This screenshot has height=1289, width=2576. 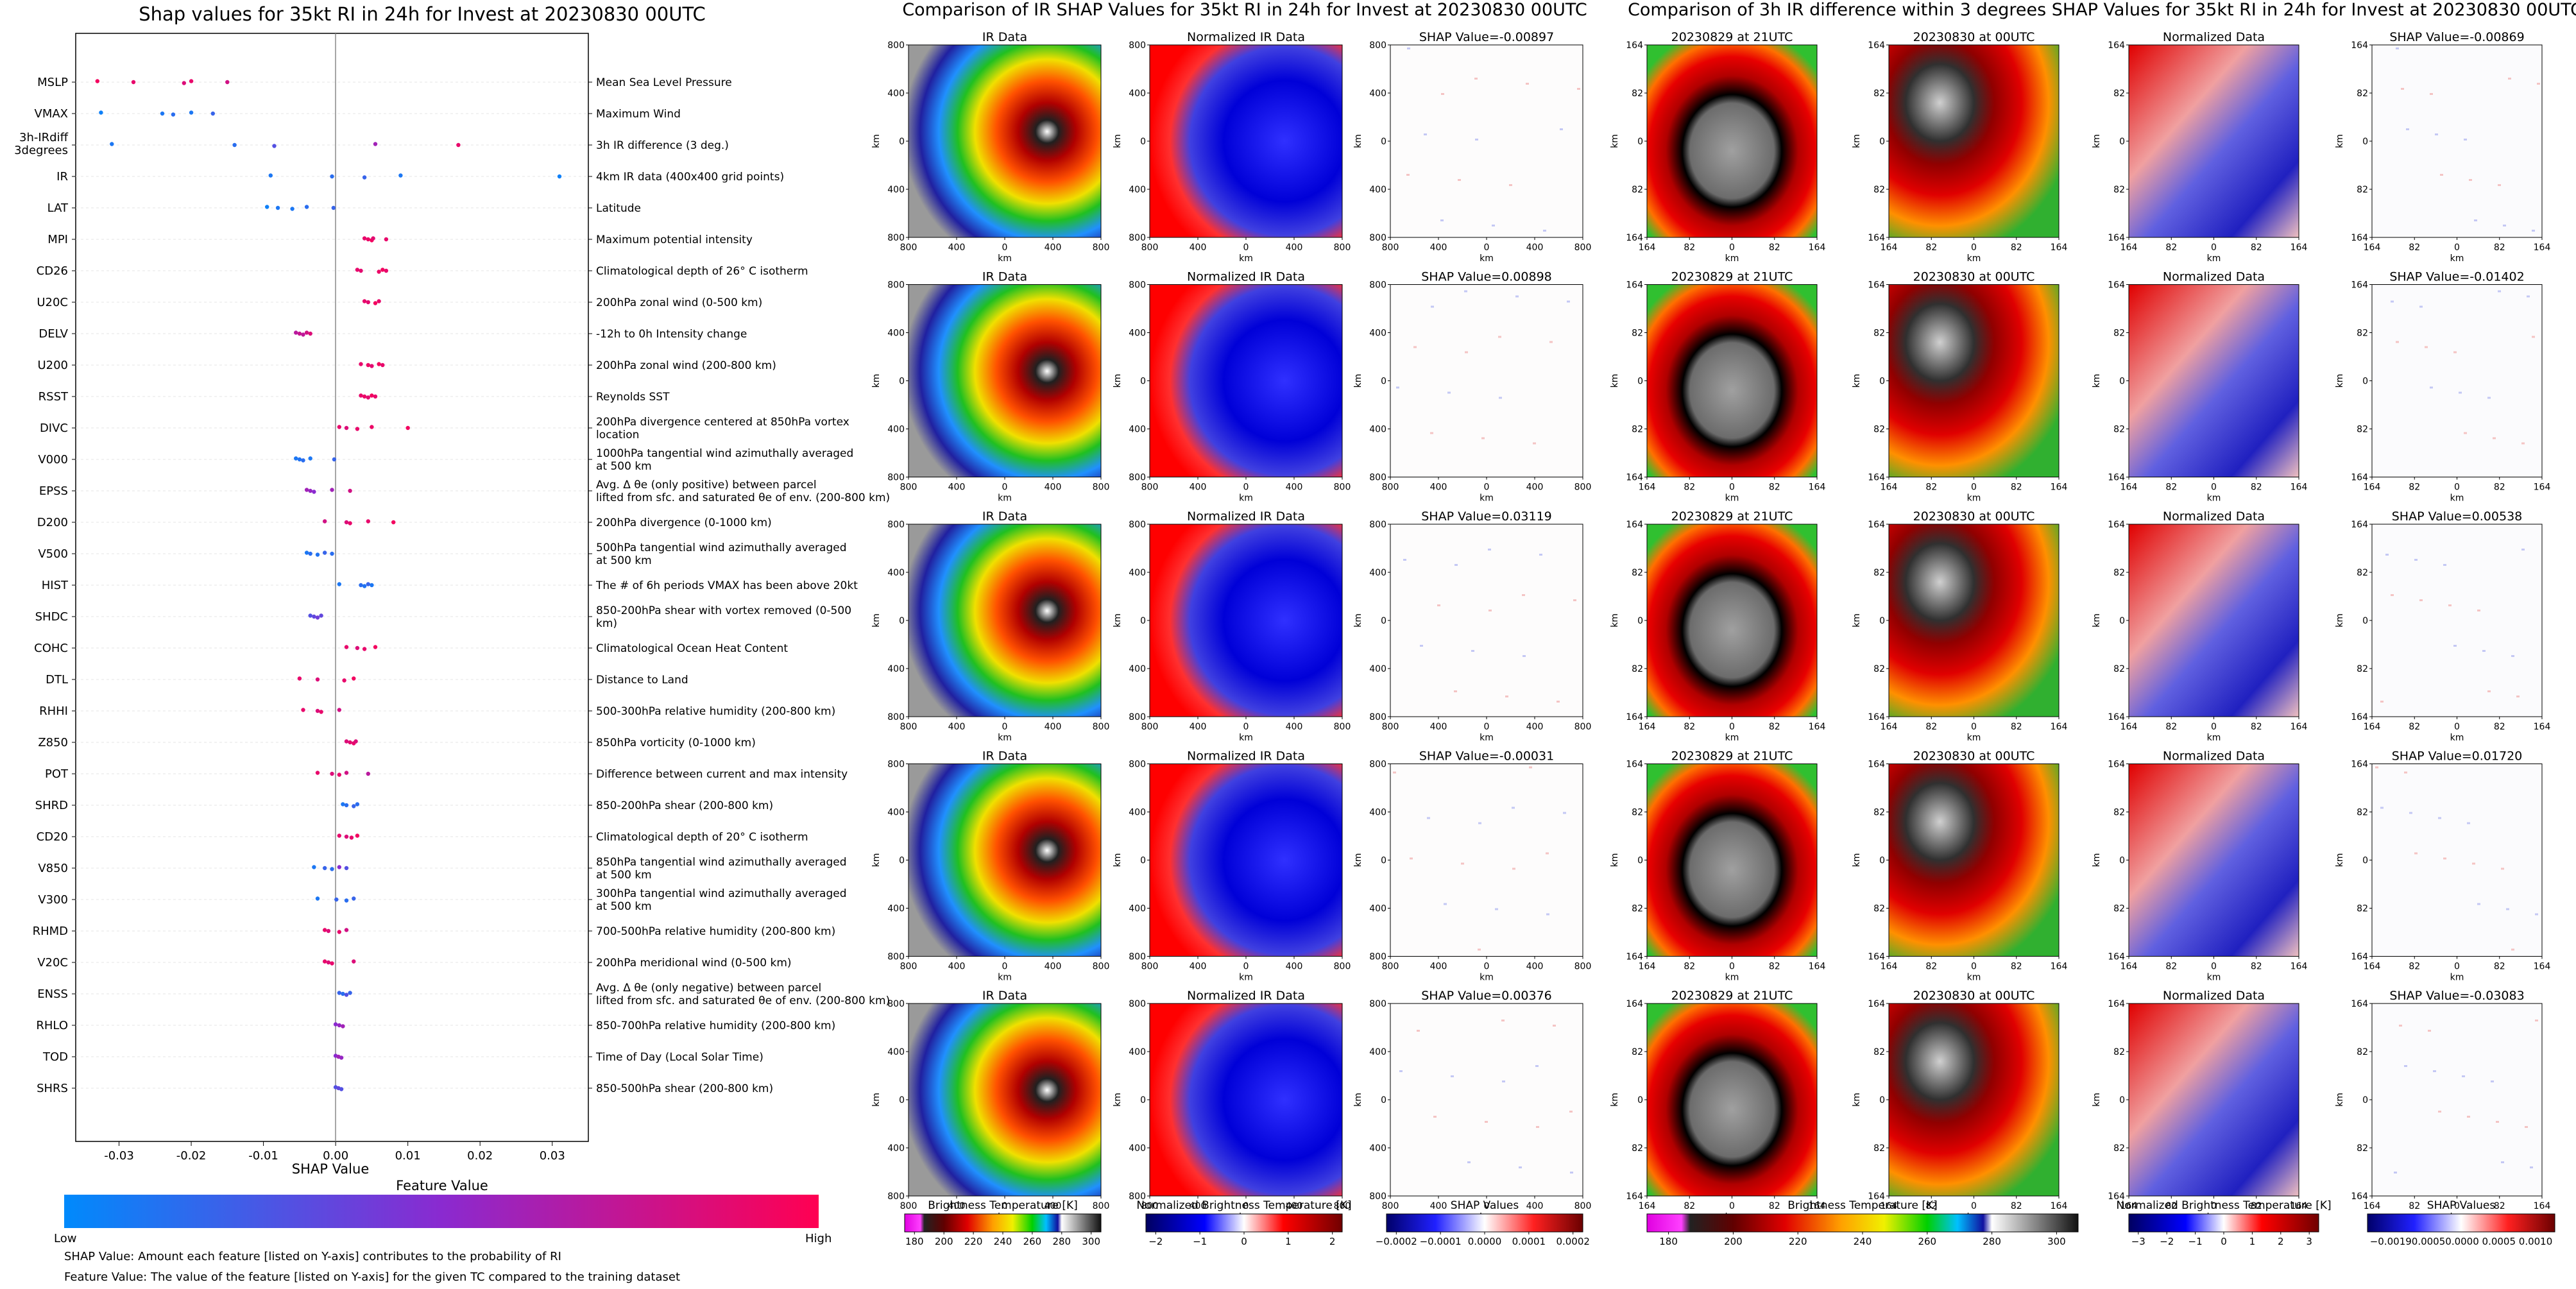 I want to click on y-axis-label: km, so click(x=2097, y=860).